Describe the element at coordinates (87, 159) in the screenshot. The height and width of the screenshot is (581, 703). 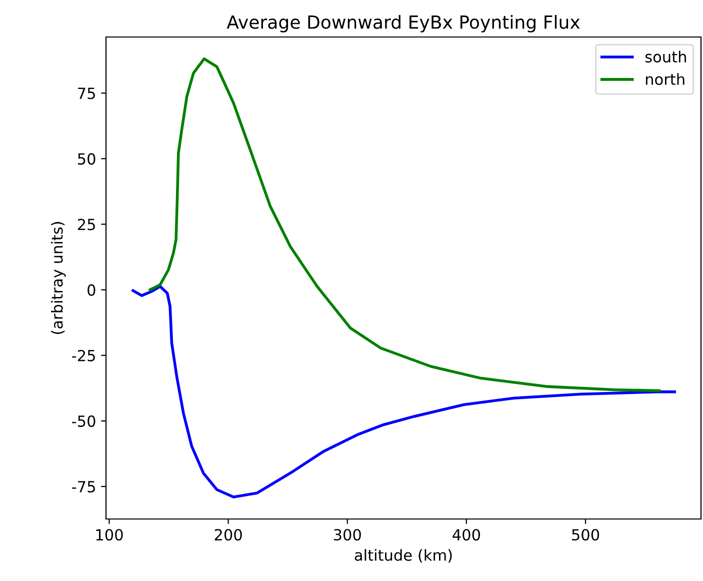
I see `y-tick-label: 50` at that location.